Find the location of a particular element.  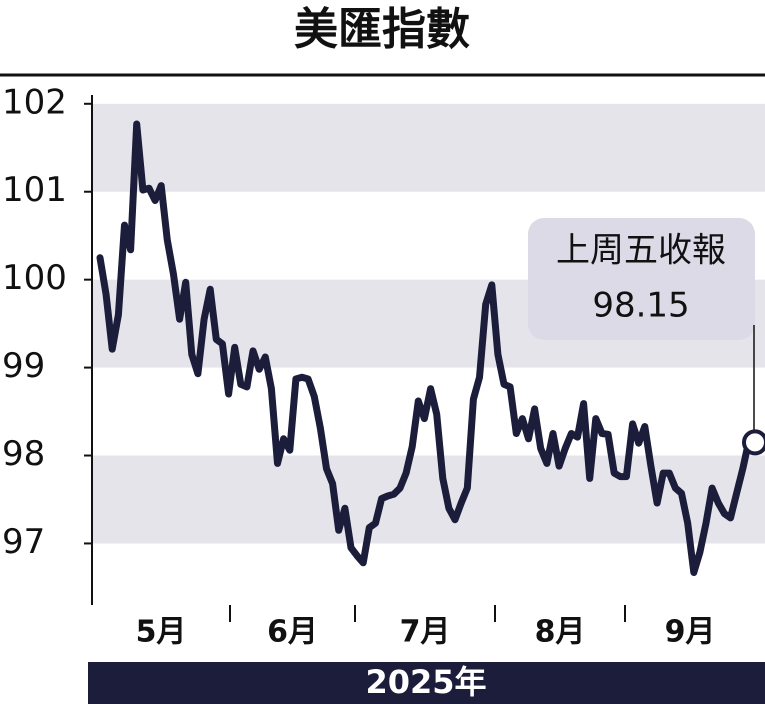

y-tick-label: 98 is located at coordinates (23, 454).